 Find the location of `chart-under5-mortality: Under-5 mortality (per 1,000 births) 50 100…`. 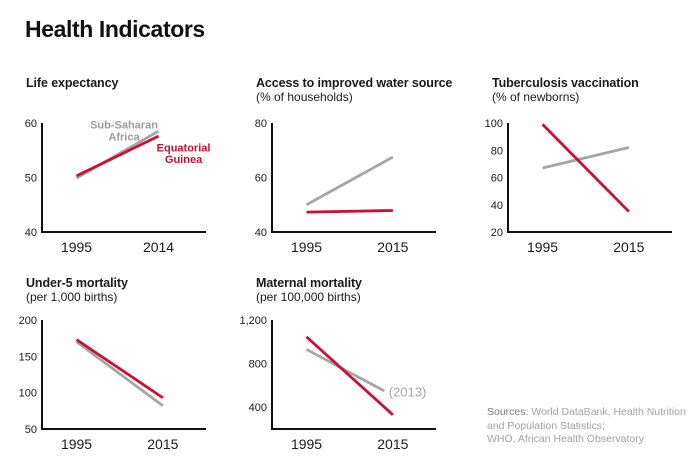

chart-under5-mortality: Under-5 mortality (per 1,000 births) 50 100… is located at coordinates (128, 366).